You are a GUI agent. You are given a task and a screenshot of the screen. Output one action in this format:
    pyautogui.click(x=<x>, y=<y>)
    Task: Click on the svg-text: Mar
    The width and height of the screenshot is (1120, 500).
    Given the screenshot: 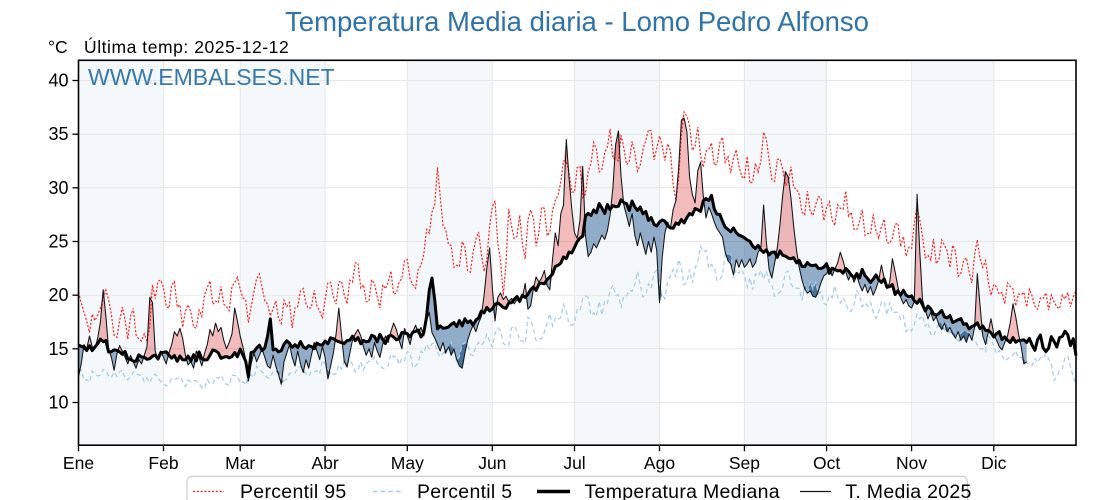 What is the action you would take?
    pyautogui.click(x=240, y=463)
    